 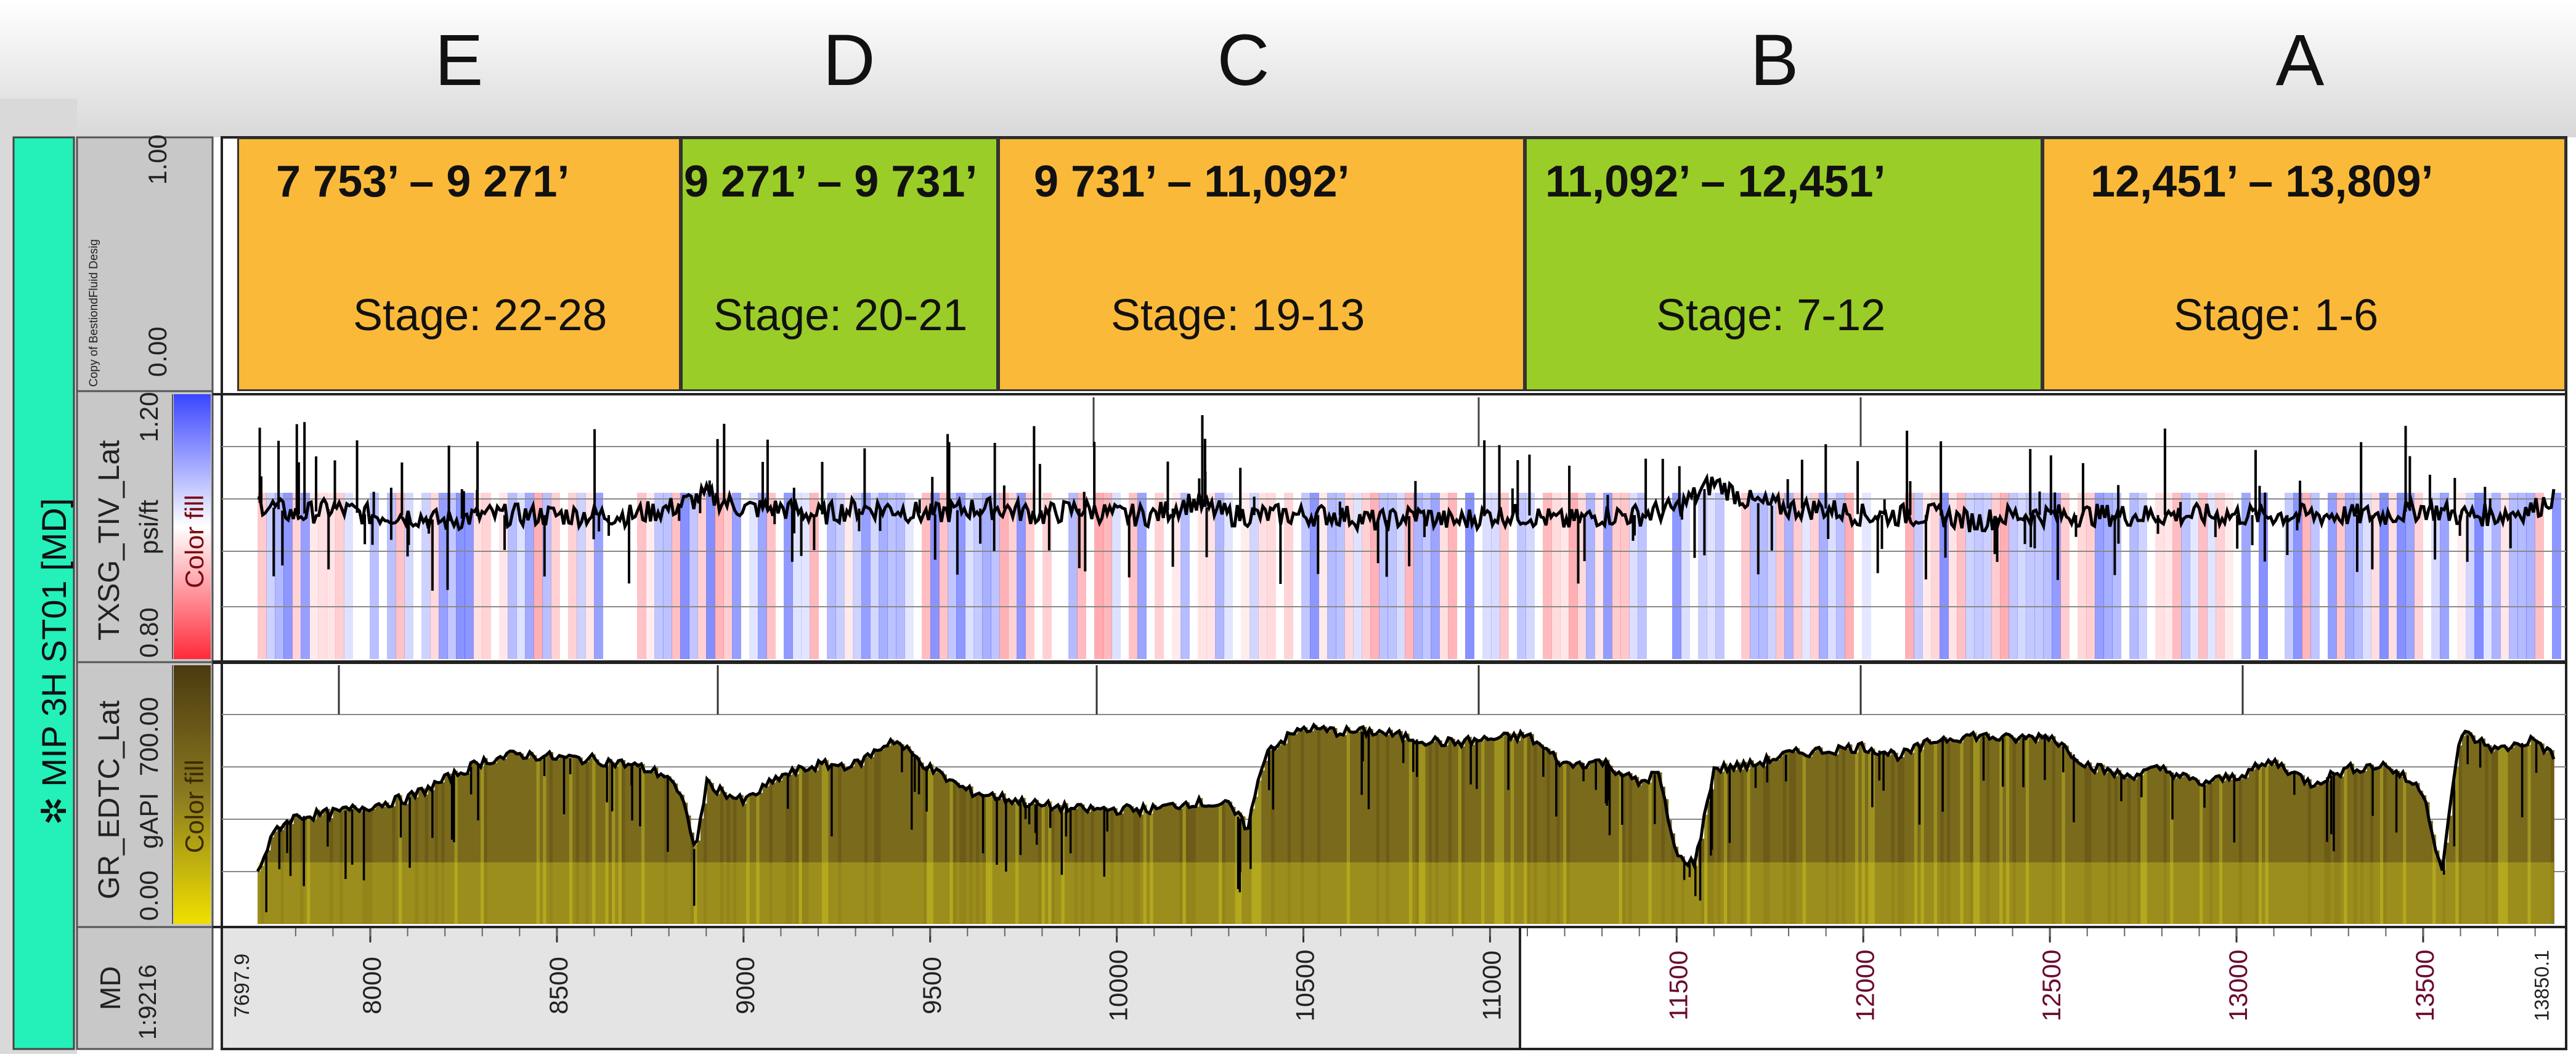 What do you see at coordinates (2238, 986) in the screenshot?
I see `depth-tick-label: 13000` at bounding box center [2238, 986].